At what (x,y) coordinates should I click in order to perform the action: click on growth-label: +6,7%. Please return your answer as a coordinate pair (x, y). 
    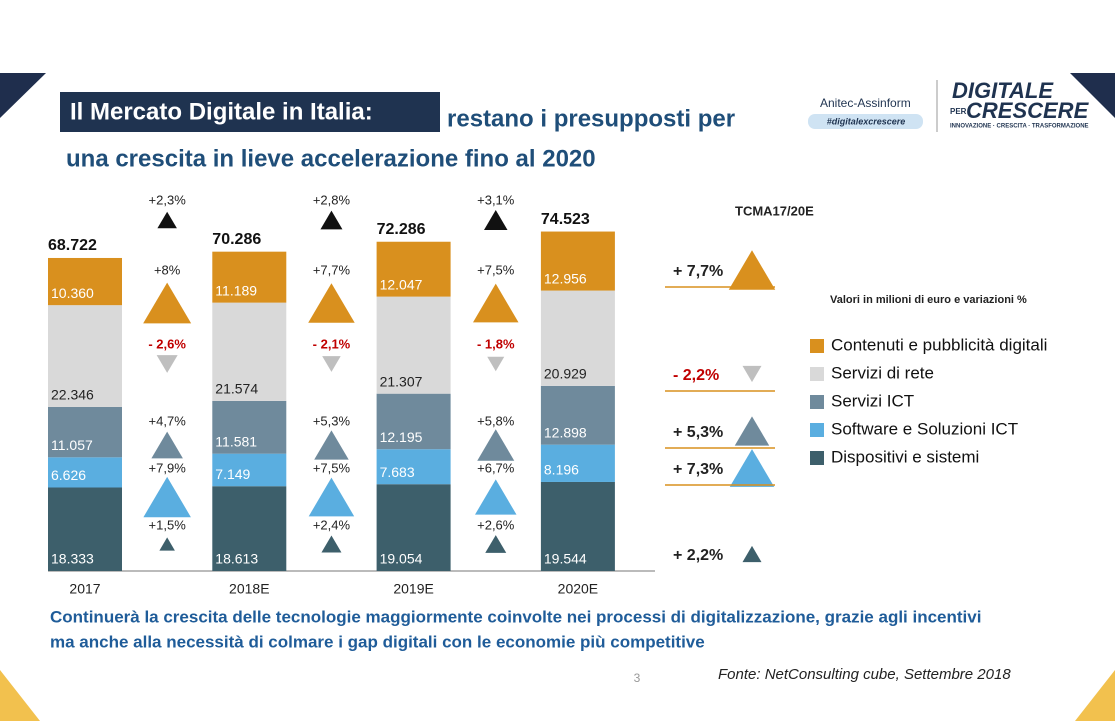
    Looking at the image, I should click on (496, 467).